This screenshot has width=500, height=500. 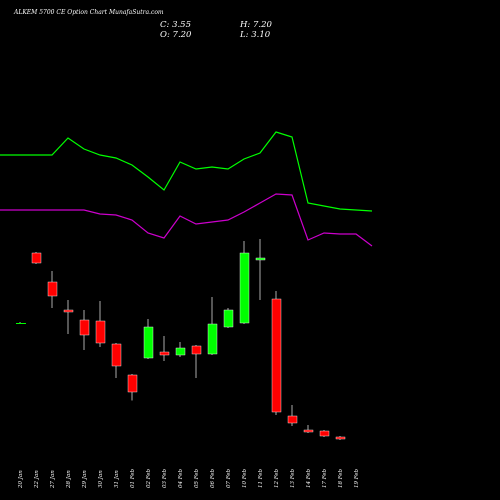 What do you see at coordinates (37, 479) in the screenshot?
I see `x-tick-label: 22 Jan` at bounding box center [37, 479].